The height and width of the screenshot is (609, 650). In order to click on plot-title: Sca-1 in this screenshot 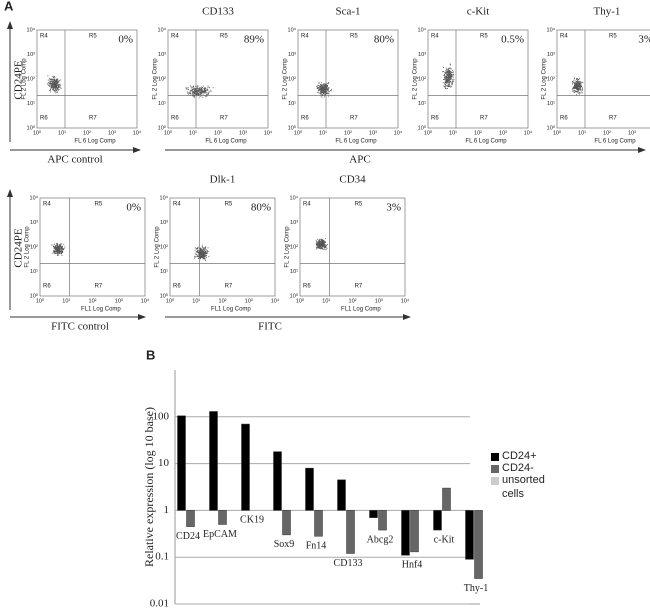, I will do `click(347, 12)`.